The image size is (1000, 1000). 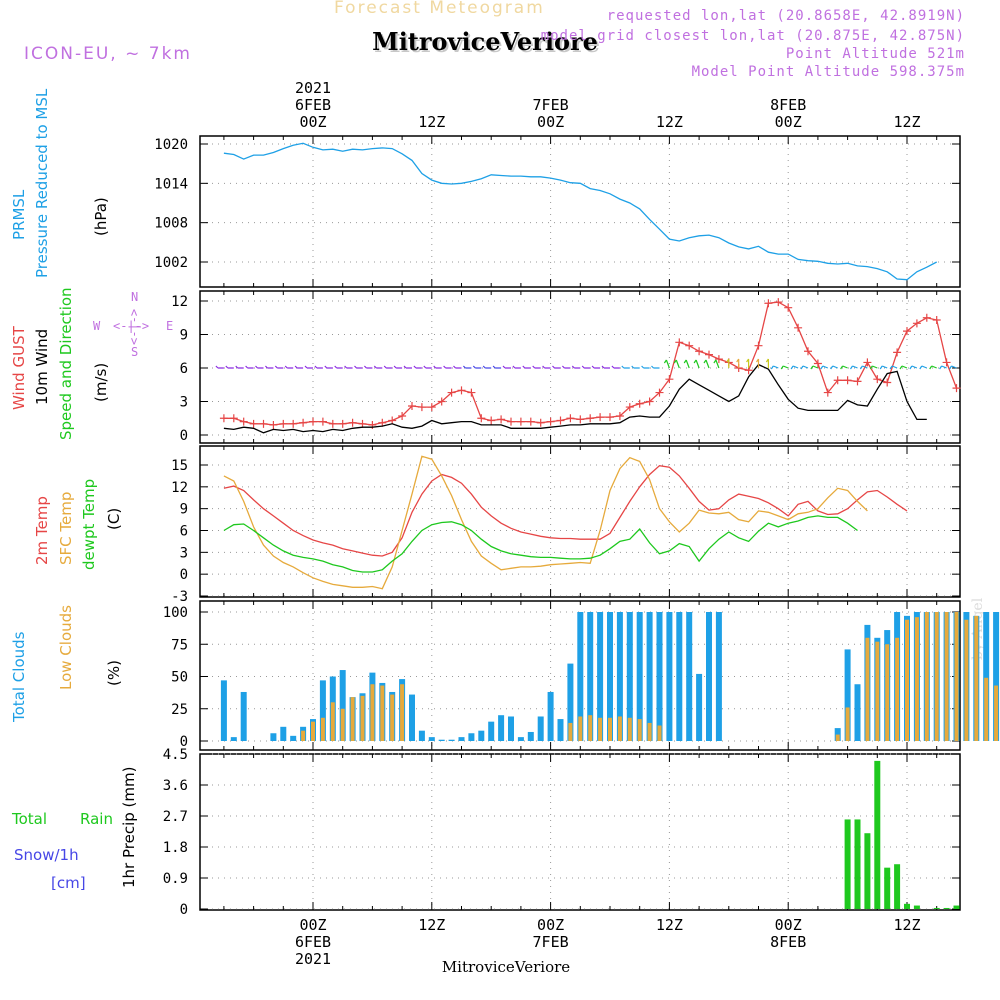 I want to click on footer-location: MitroviceVeriore, so click(x=506, y=967).